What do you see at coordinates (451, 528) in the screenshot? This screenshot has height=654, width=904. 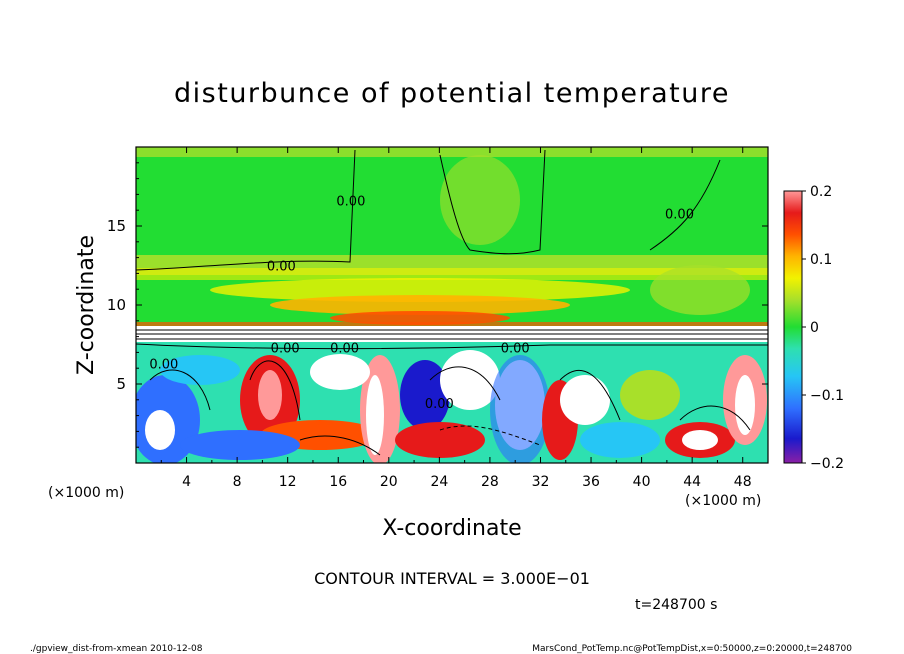 I see `x-axis-label: X-coordinate` at bounding box center [451, 528].